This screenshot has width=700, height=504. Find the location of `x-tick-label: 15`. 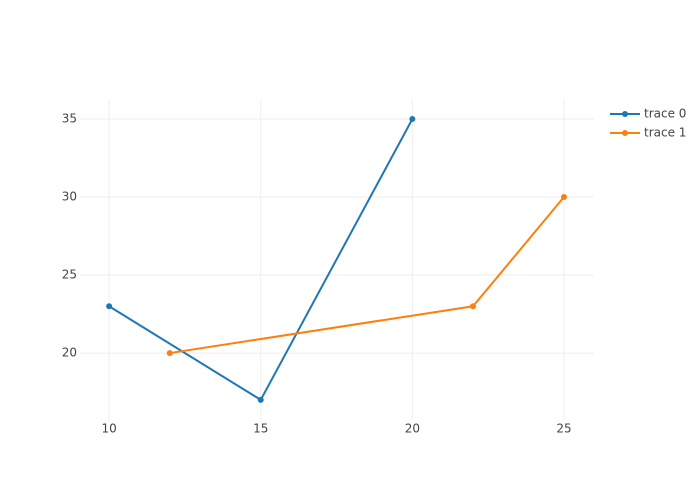

x-tick-label: 15 is located at coordinates (260, 429).